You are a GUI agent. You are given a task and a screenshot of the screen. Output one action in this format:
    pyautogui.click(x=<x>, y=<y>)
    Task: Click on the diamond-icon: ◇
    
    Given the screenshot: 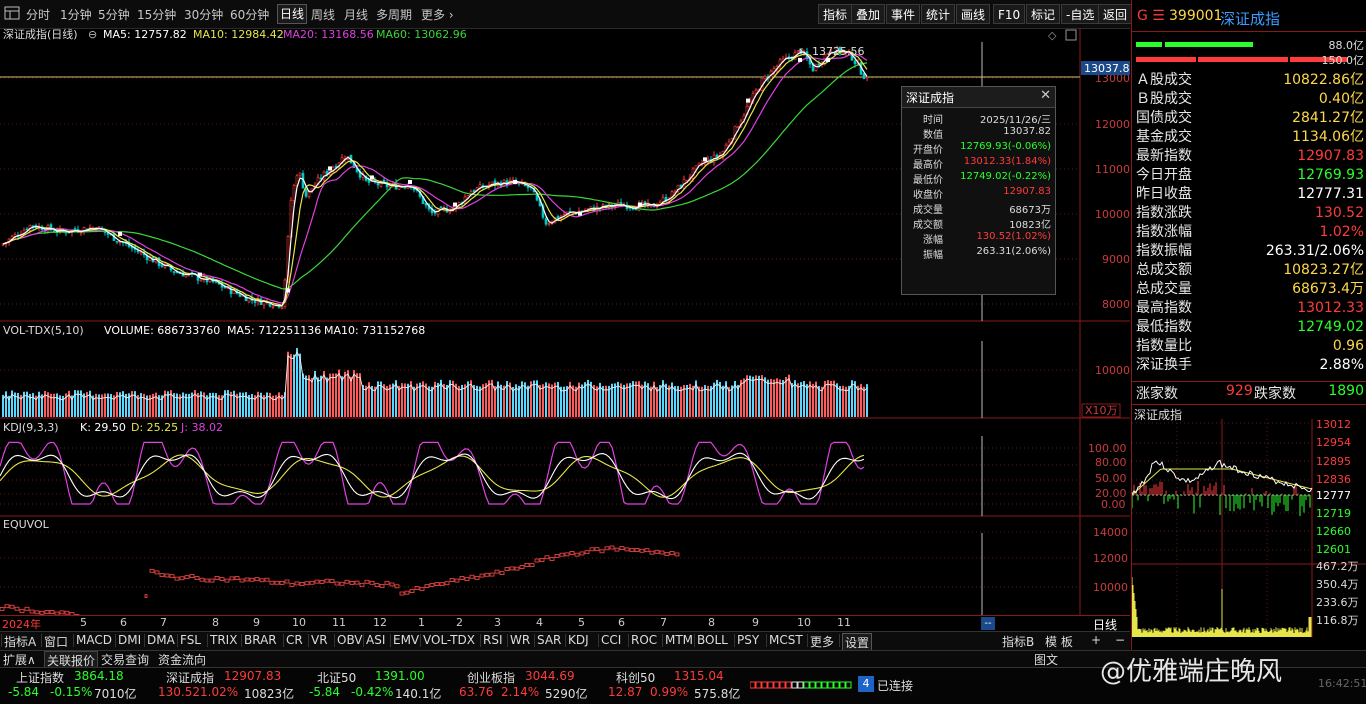 What is the action you would take?
    pyautogui.click(x=1052, y=35)
    